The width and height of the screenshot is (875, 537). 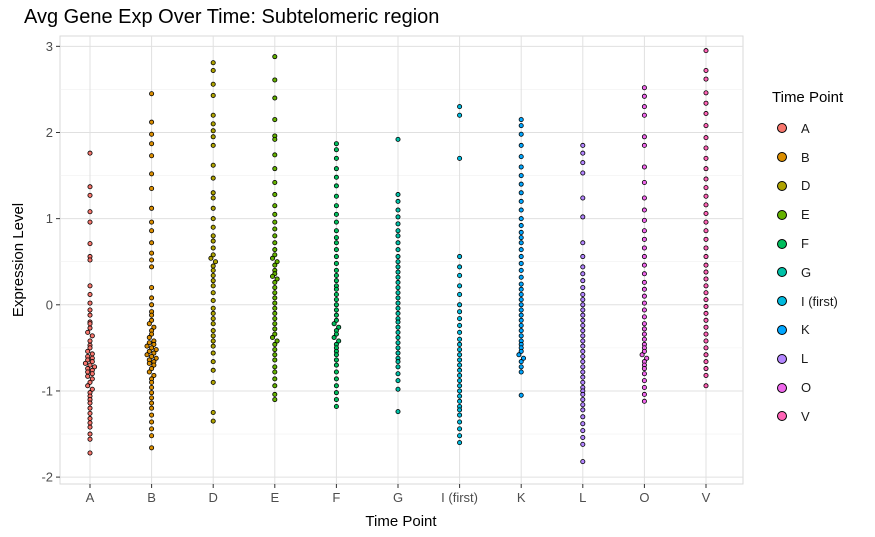 What do you see at coordinates (822, 330) in the screenshot?
I see `legend-item: K` at bounding box center [822, 330].